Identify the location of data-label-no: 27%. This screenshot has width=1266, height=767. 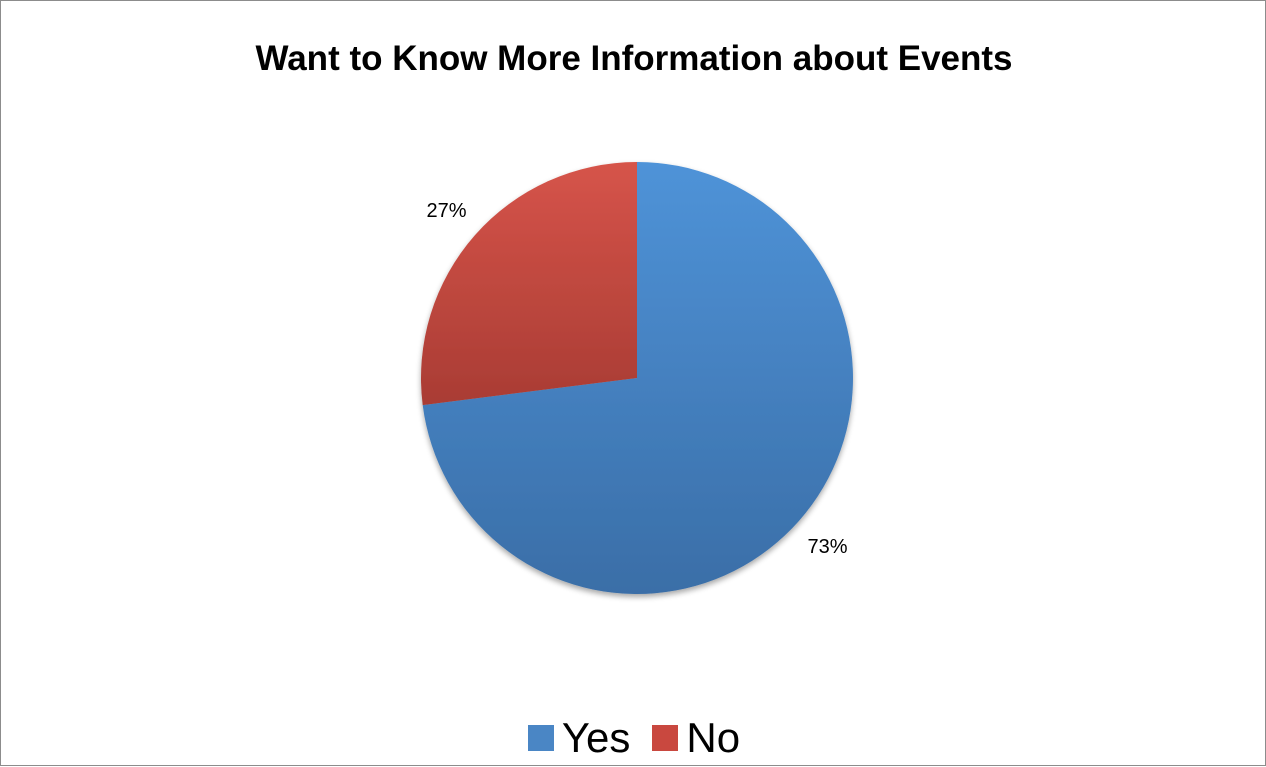
(446, 211).